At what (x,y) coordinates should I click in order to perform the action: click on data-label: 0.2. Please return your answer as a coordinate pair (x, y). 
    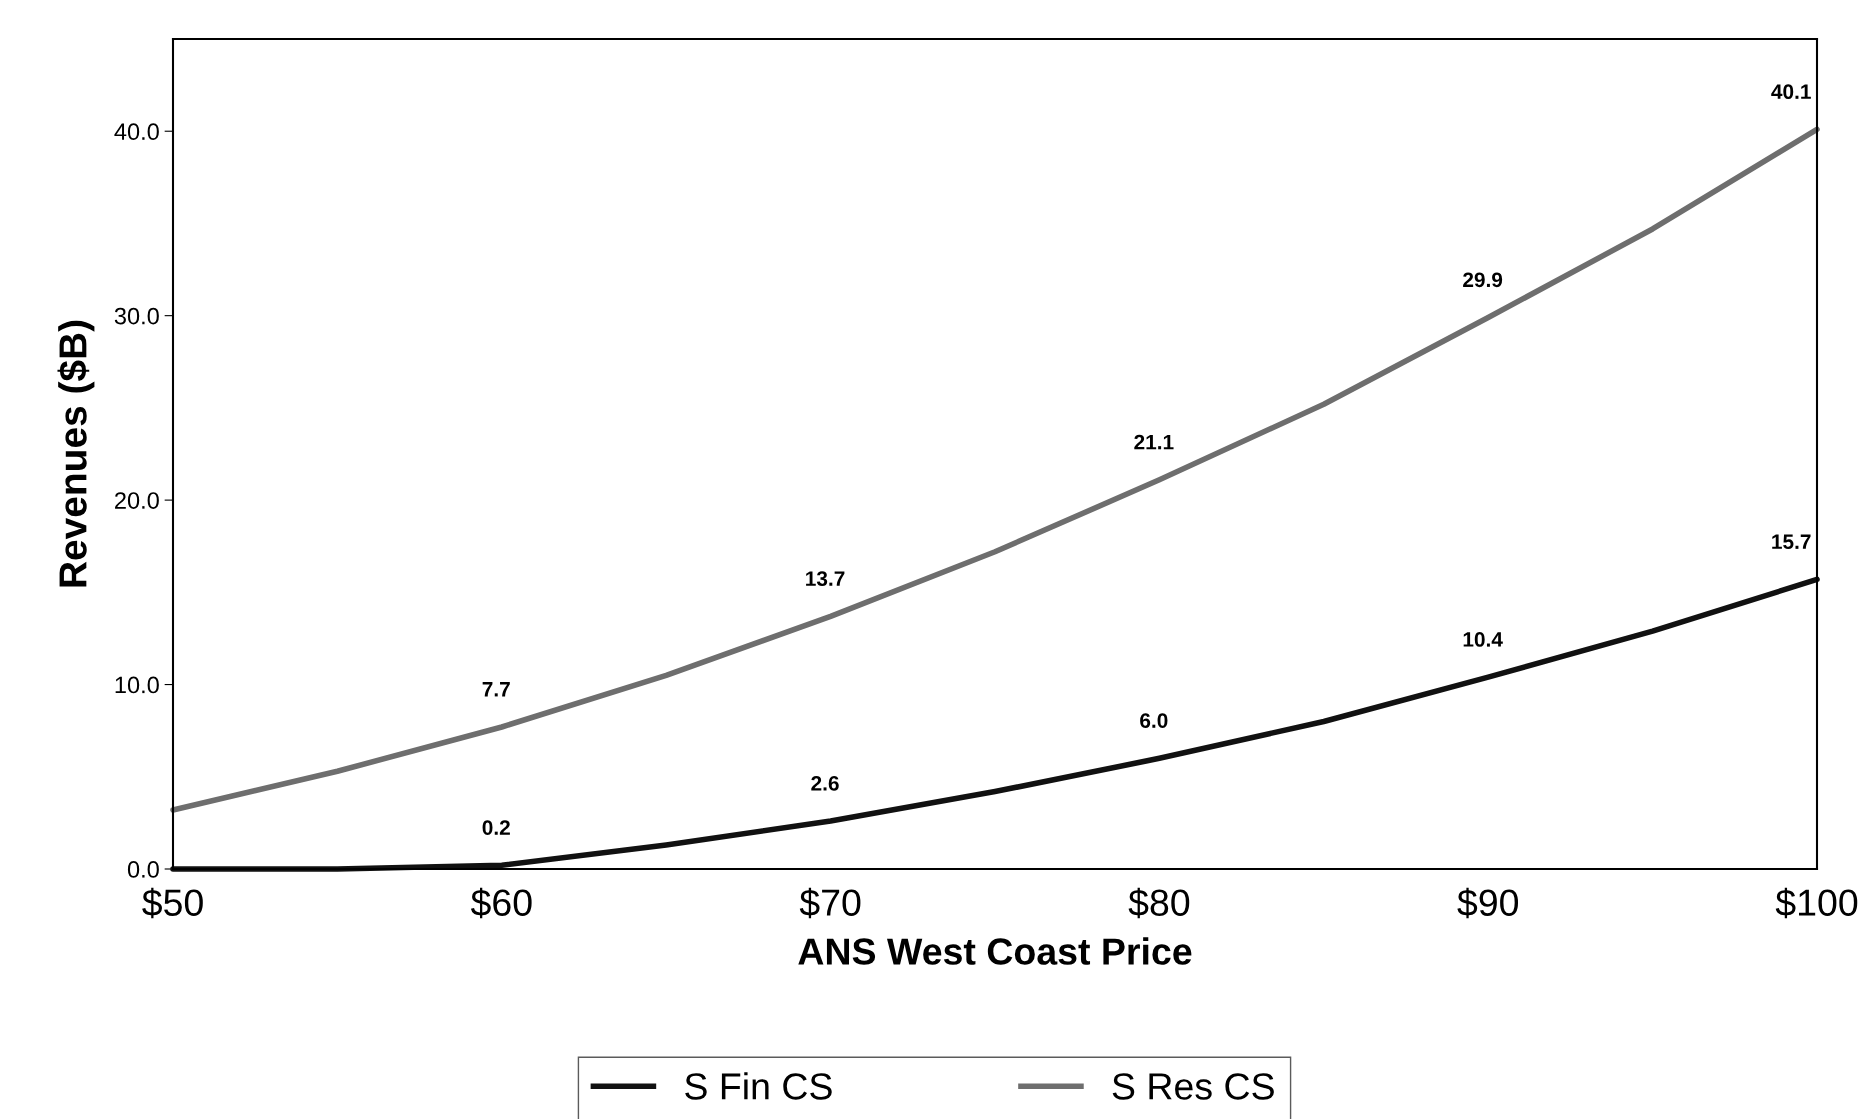
    Looking at the image, I should click on (496, 827).